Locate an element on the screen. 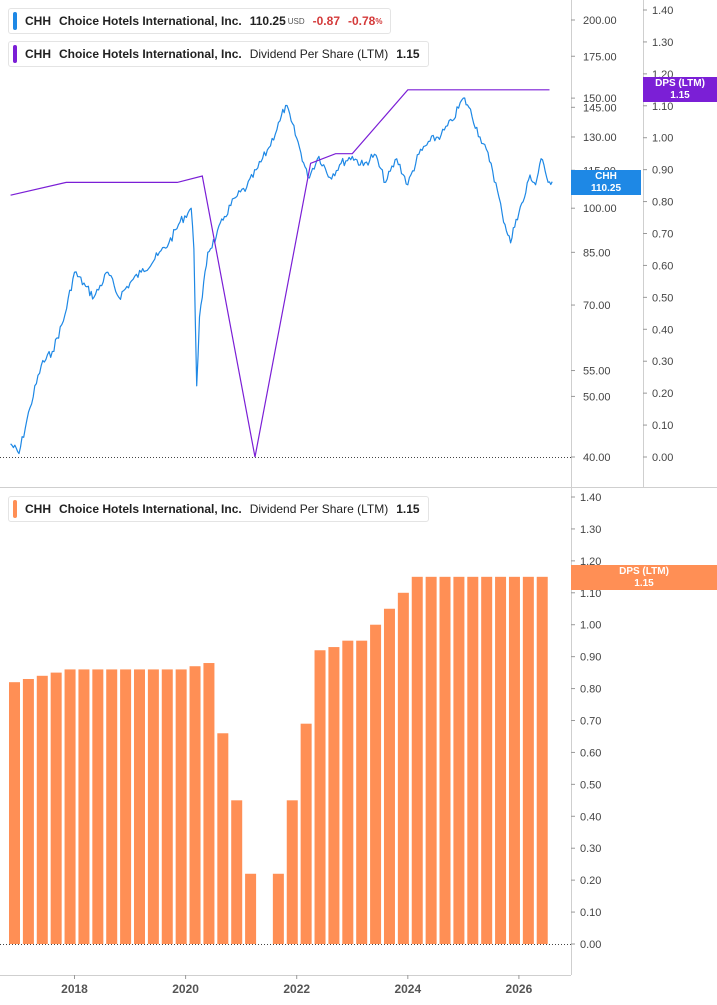 This screenshot has width=717, height=1005. dps-bottom-tick-label: 0.10 is located at coordinates (590, 913).